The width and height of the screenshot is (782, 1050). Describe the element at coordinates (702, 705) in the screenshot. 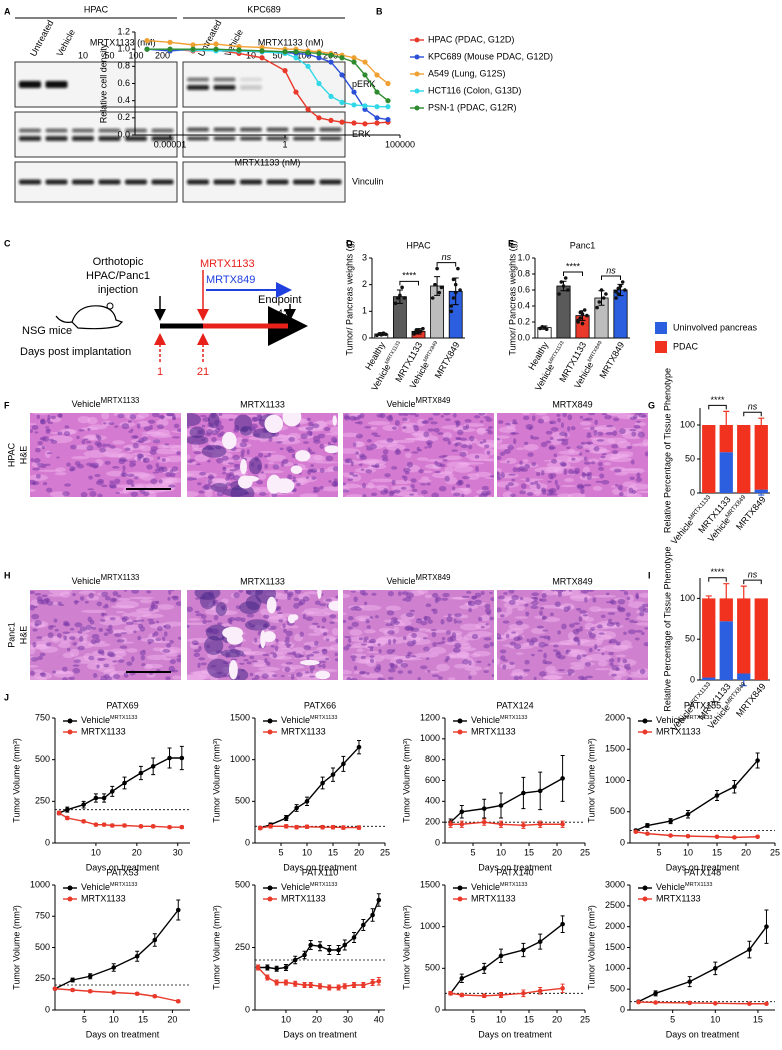

I see `chart-title: PATX155` at that location.